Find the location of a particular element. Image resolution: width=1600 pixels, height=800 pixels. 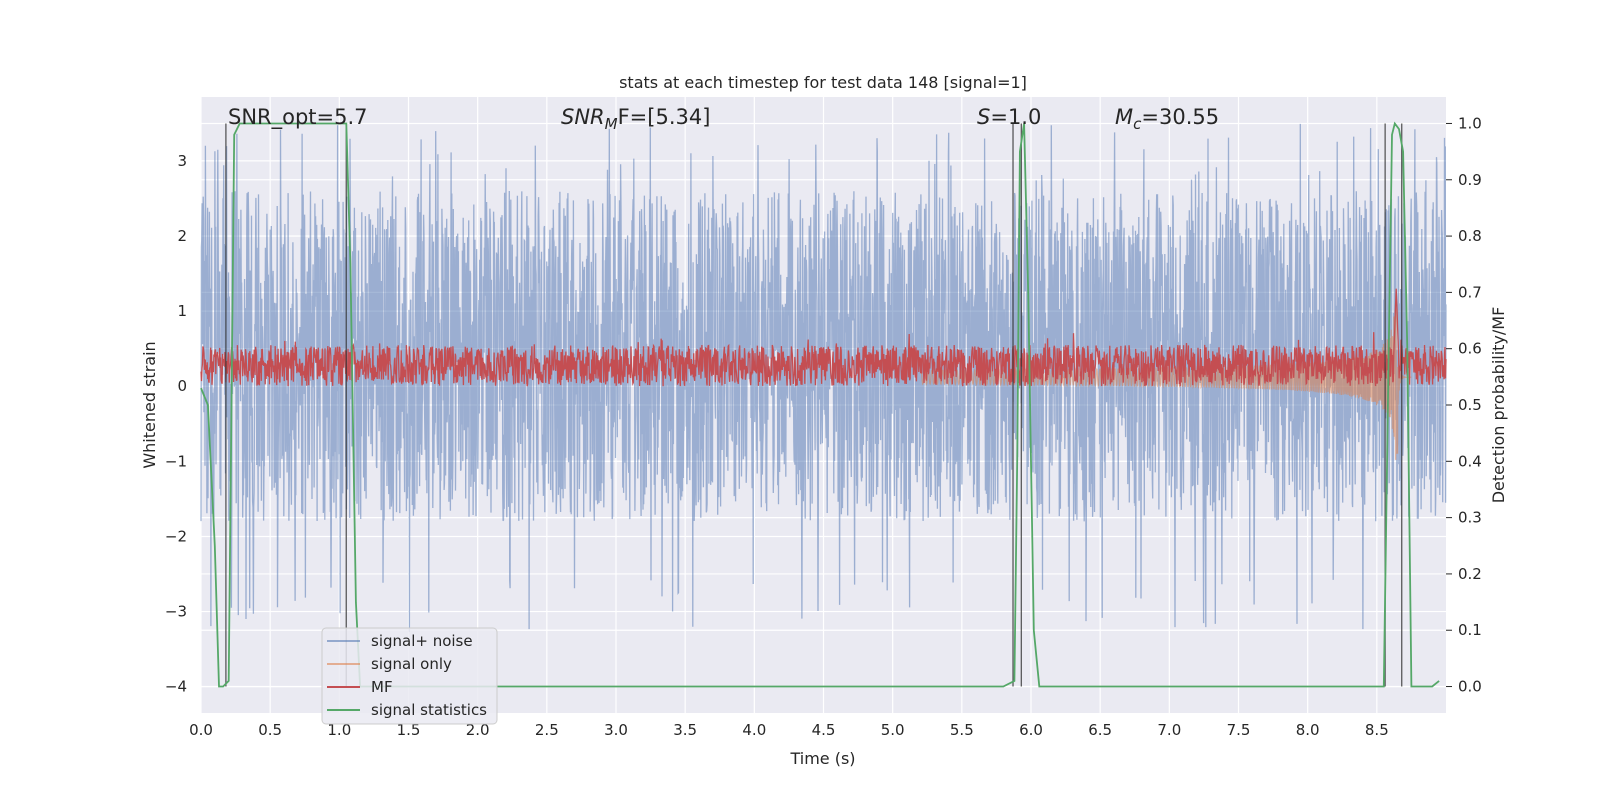

x-tick-label: 7.5 is located at coordinates (1239, 730).